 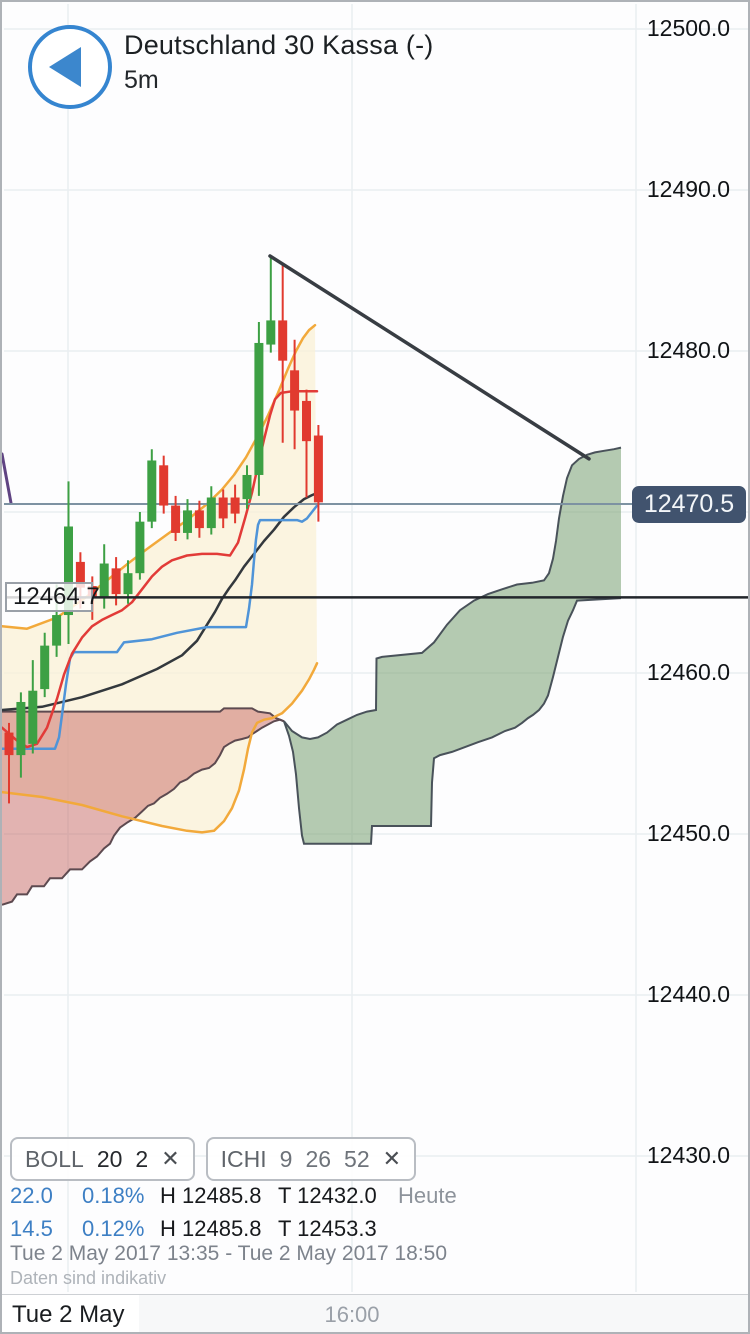 I want to click on change-percent: 0.12%, so click(x=113, y=1228).